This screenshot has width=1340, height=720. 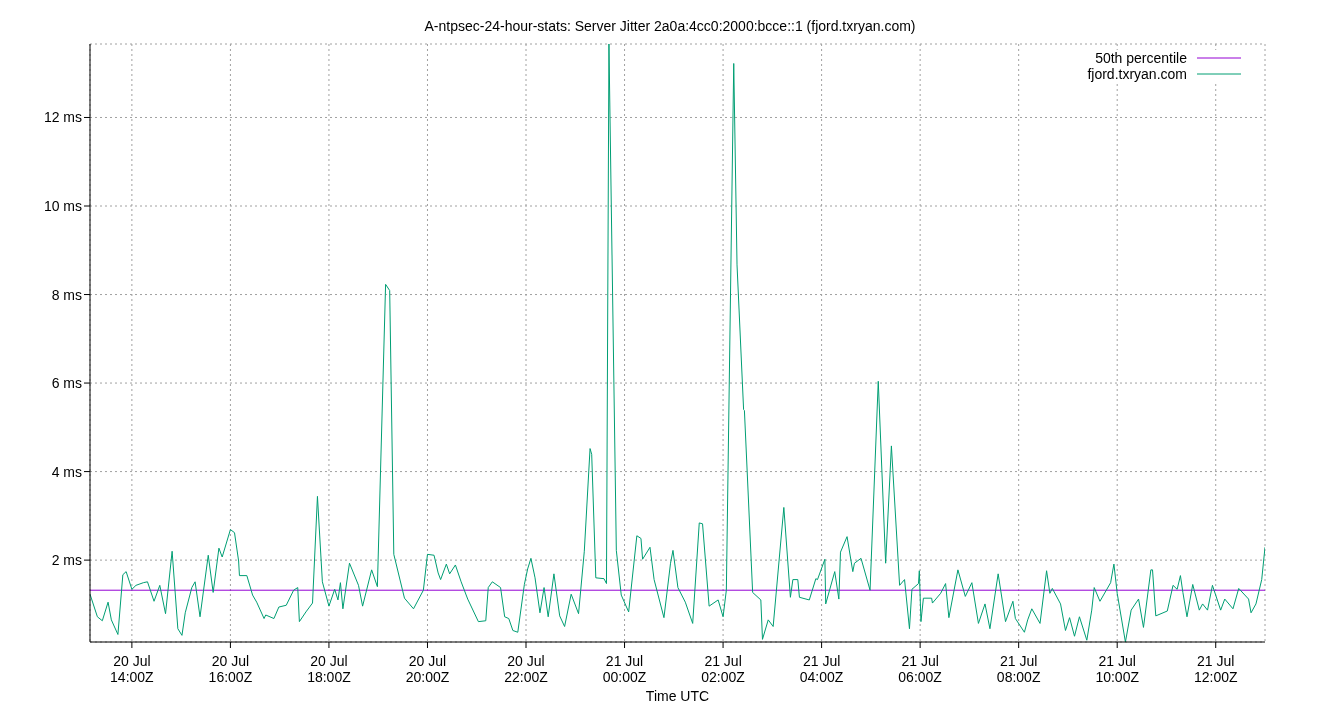 I want to click on chart-title: A-ntpsec-24-hour-stats: Server Jitter 2a0a:4cc0:2000:bcce::1 (fjord.txryan.com), so click(x=670, y=26).